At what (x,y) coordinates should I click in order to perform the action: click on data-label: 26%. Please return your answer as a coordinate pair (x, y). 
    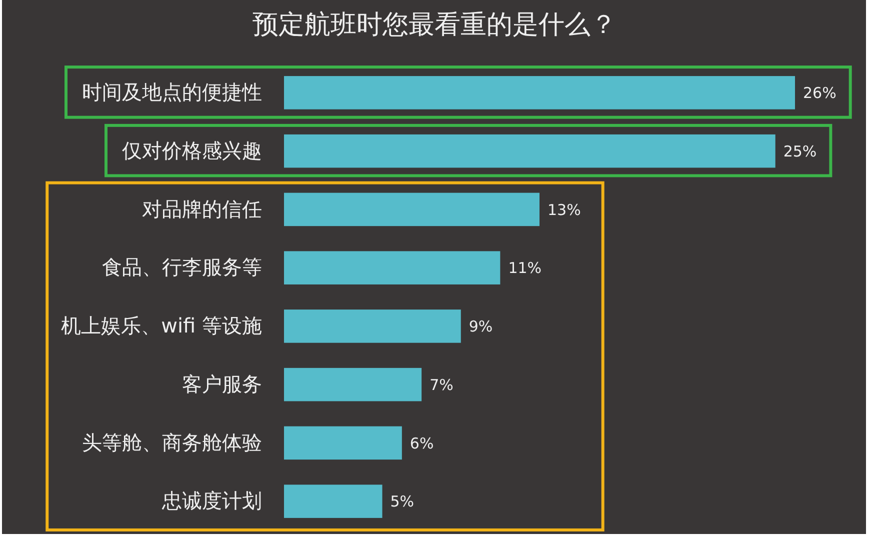
    Looking at the image, I should click on (819, 93).